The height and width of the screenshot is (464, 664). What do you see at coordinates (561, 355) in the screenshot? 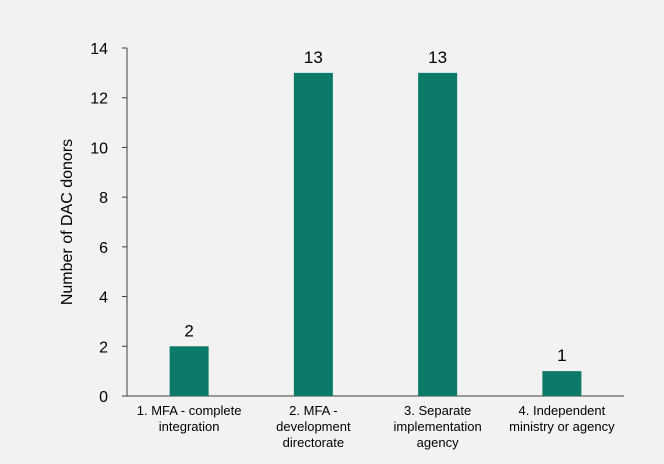
I see `data-label: 1` at bounding box center [561, 355].